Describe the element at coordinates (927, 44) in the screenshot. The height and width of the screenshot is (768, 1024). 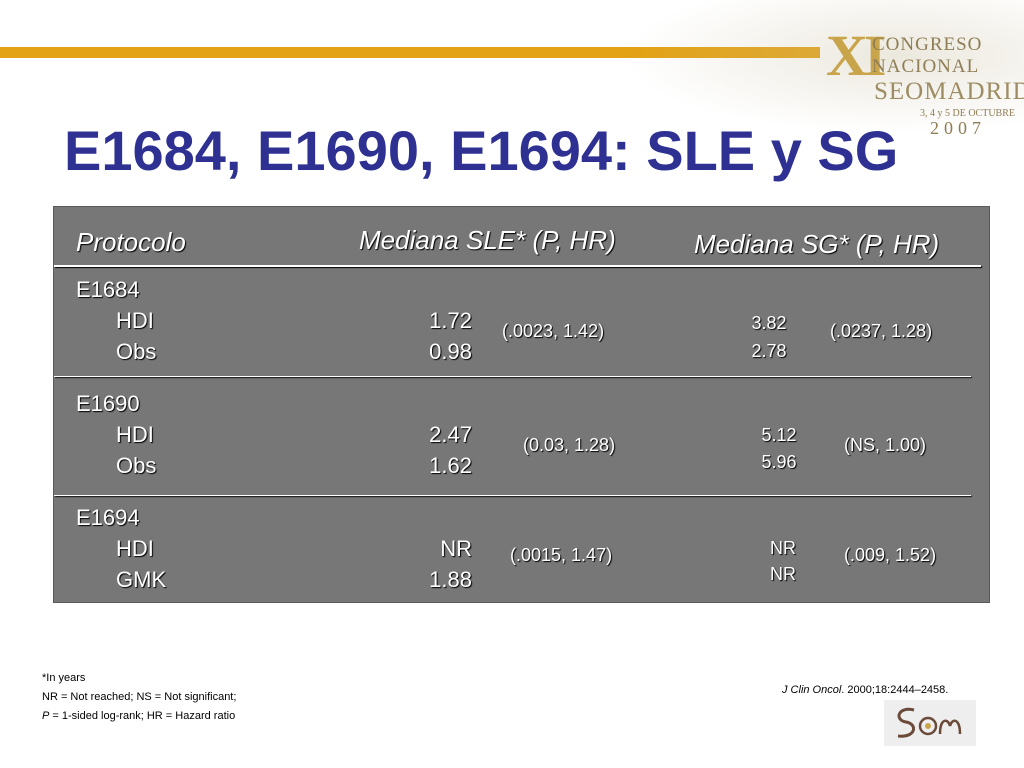
I see `conference-line-1: CONGRESO` at that location.